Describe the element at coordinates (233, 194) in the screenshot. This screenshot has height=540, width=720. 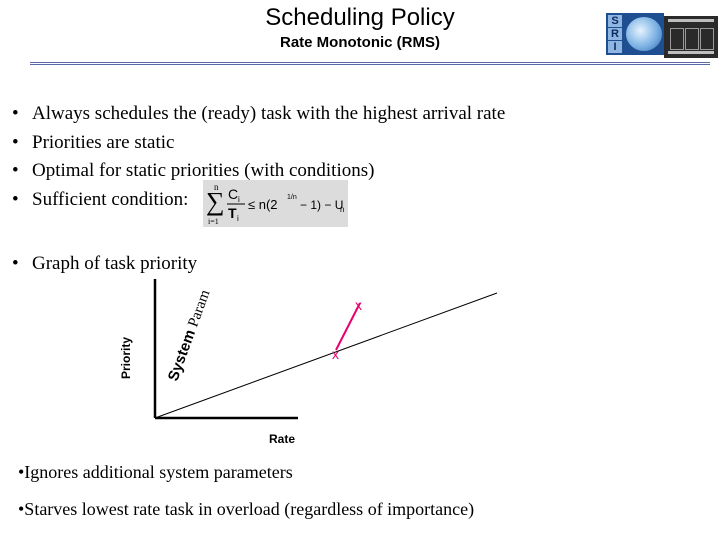
I see `numerator-c: C` at that location.